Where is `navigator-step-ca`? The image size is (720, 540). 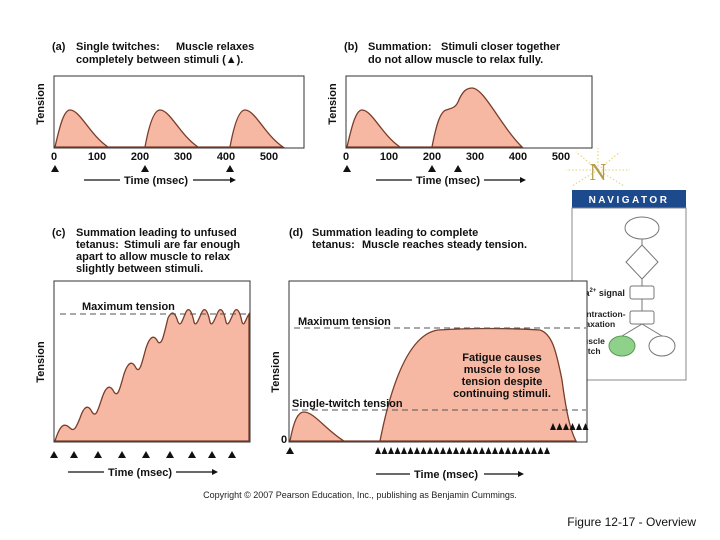
navigator-step-ca is located at coordinates (642, 292).